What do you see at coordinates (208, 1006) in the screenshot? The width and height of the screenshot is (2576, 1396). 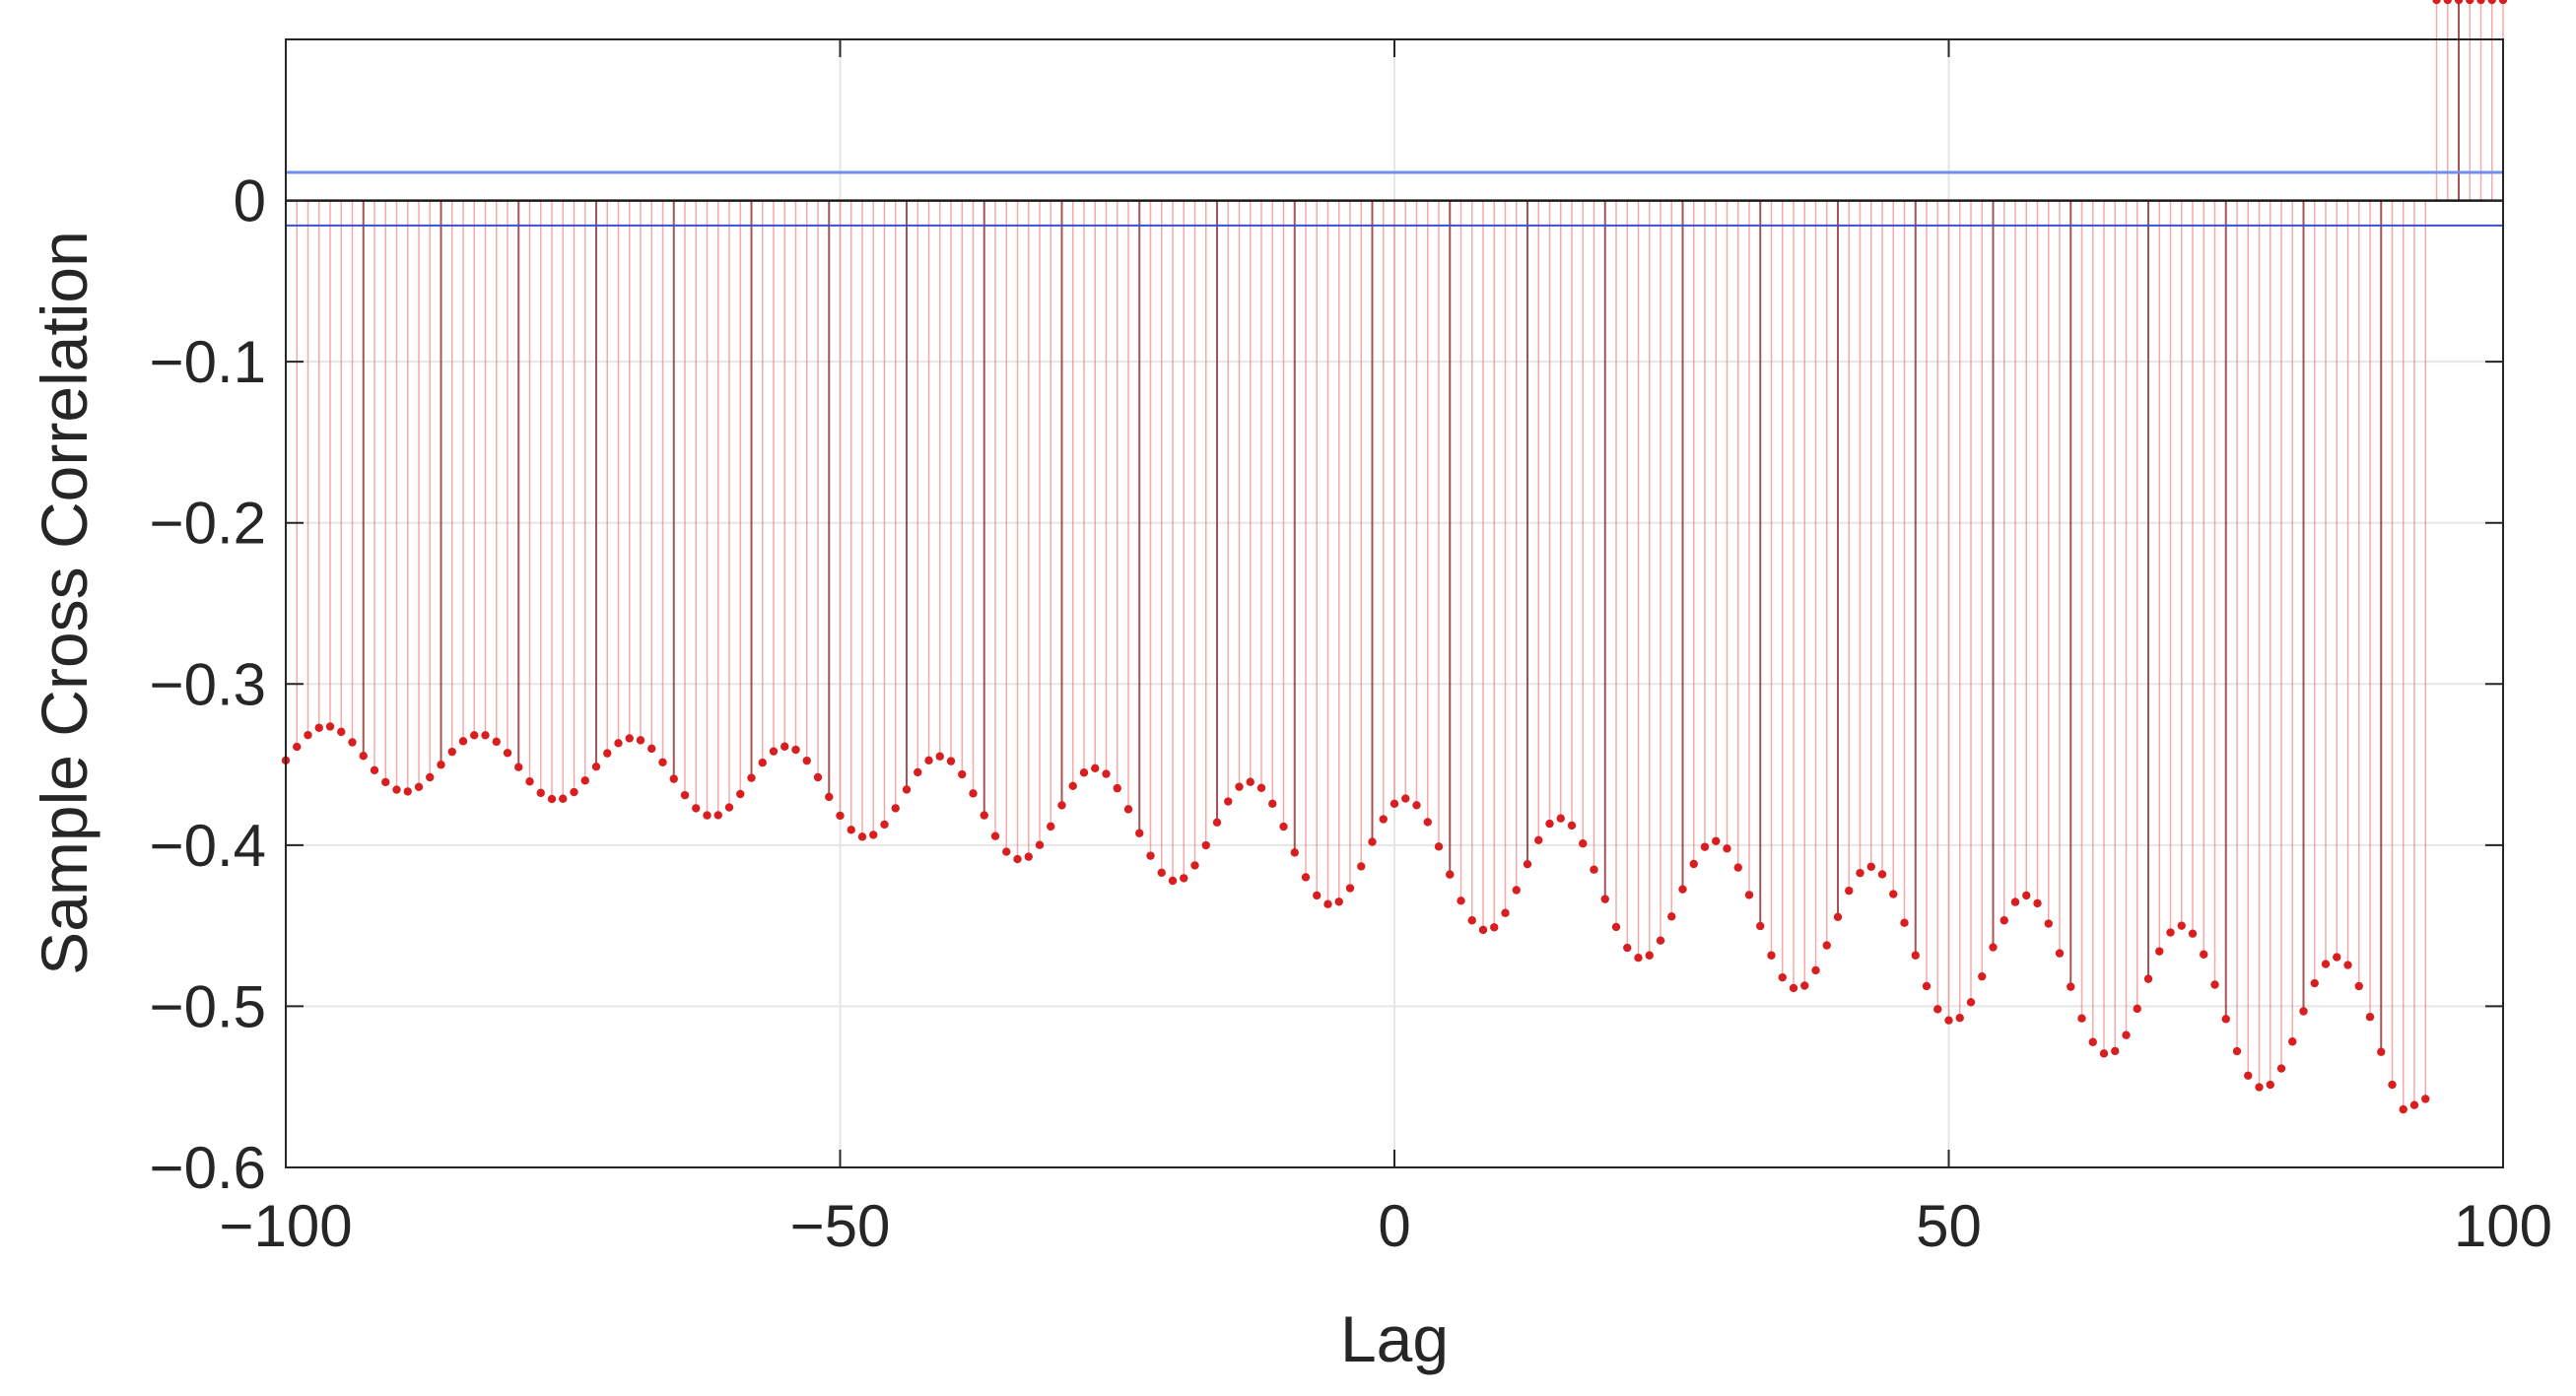 I see `y-tick-label: −0.5` at bounding box center [208, 1006].